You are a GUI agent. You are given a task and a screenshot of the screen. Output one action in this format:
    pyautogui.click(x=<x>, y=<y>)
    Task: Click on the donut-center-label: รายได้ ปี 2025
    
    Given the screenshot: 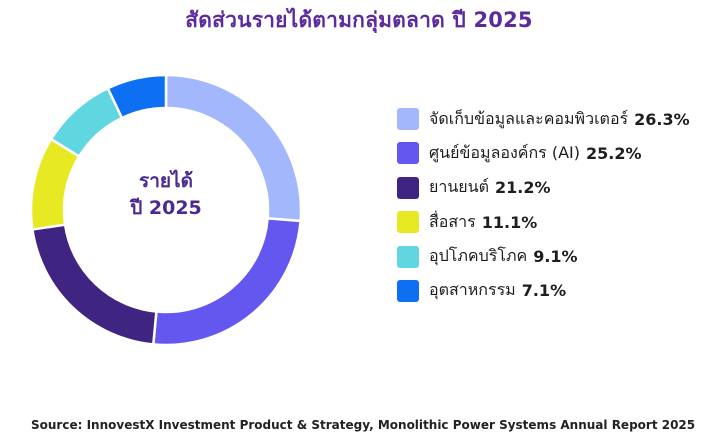 What is the action you would take?
    pyautogui.click(x=166, y=195)
    